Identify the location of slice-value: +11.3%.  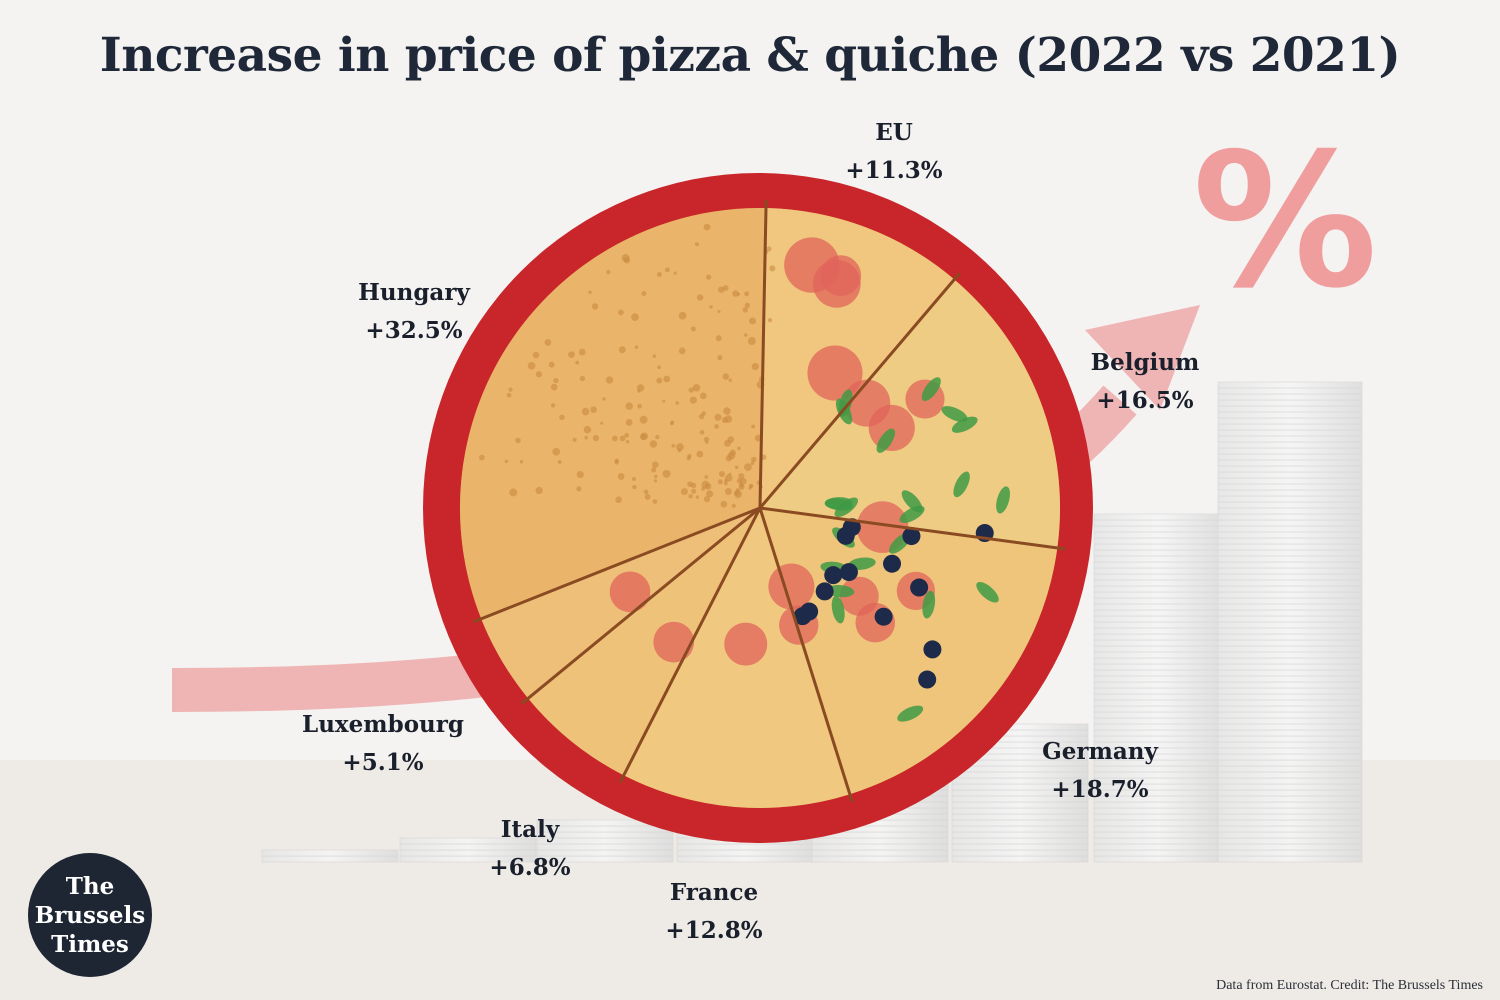
(894, 170).